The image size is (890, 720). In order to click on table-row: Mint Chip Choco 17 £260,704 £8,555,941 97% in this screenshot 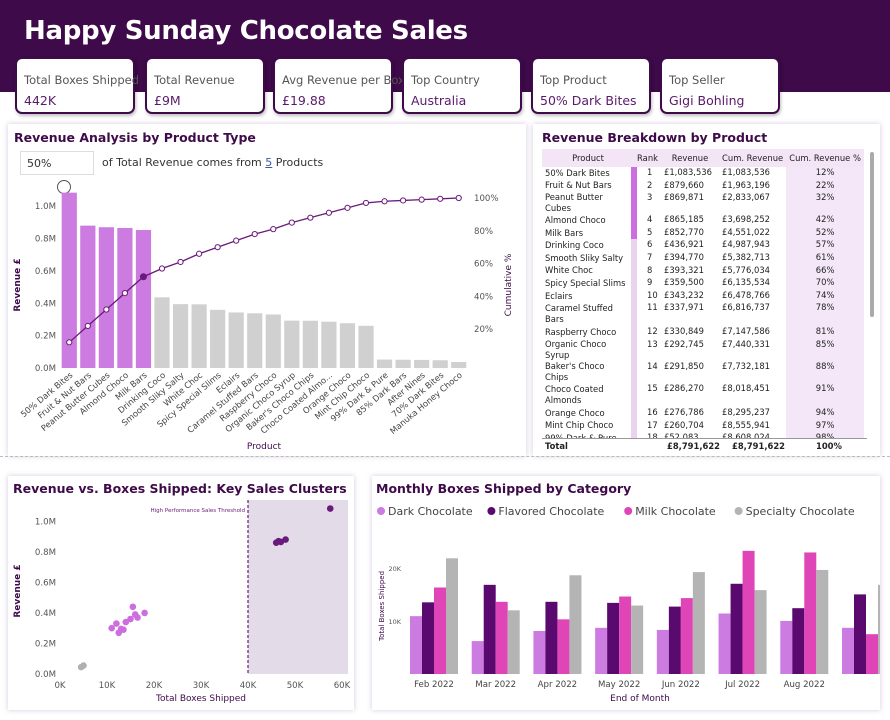, I will do `click(703, 426)`.